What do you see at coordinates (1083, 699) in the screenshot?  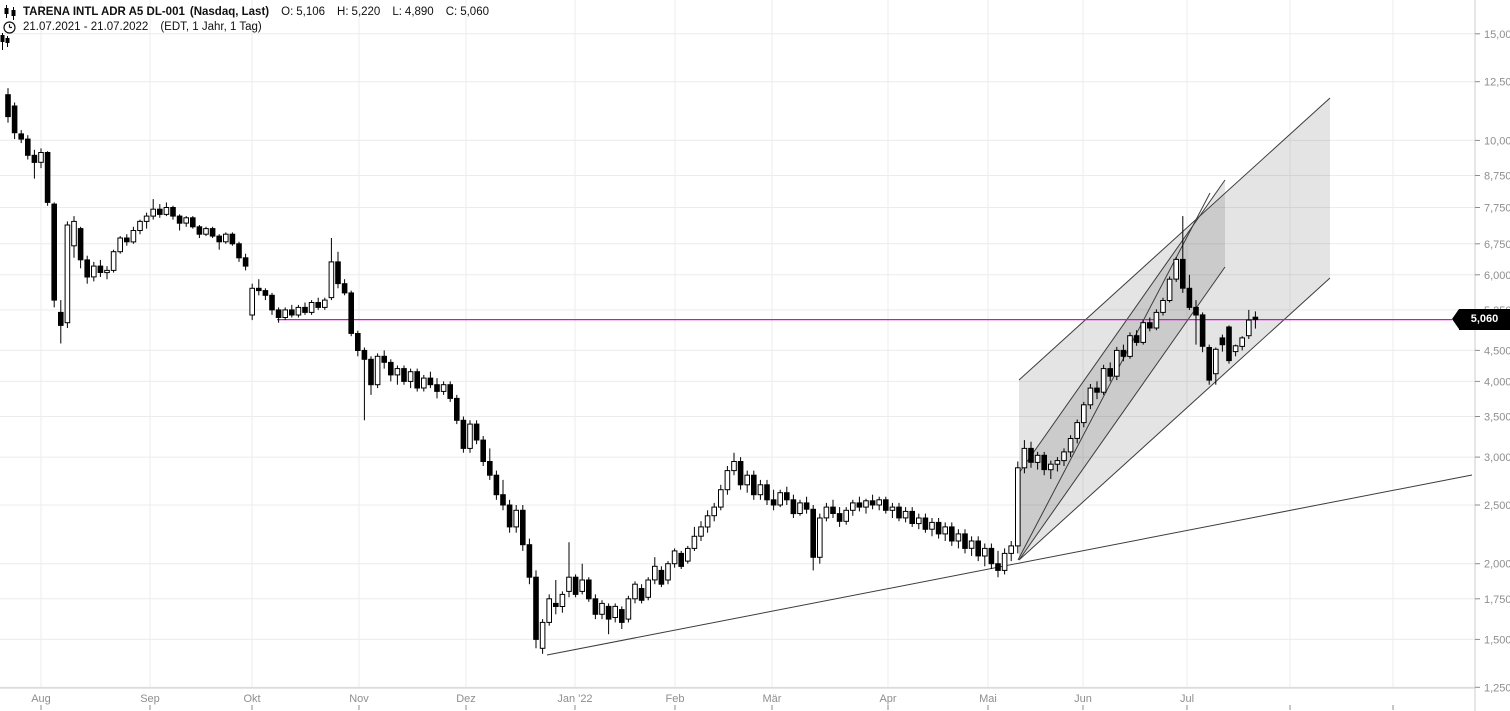 I see `x-axis-label: Jun` at bounding box center [1083, 699].